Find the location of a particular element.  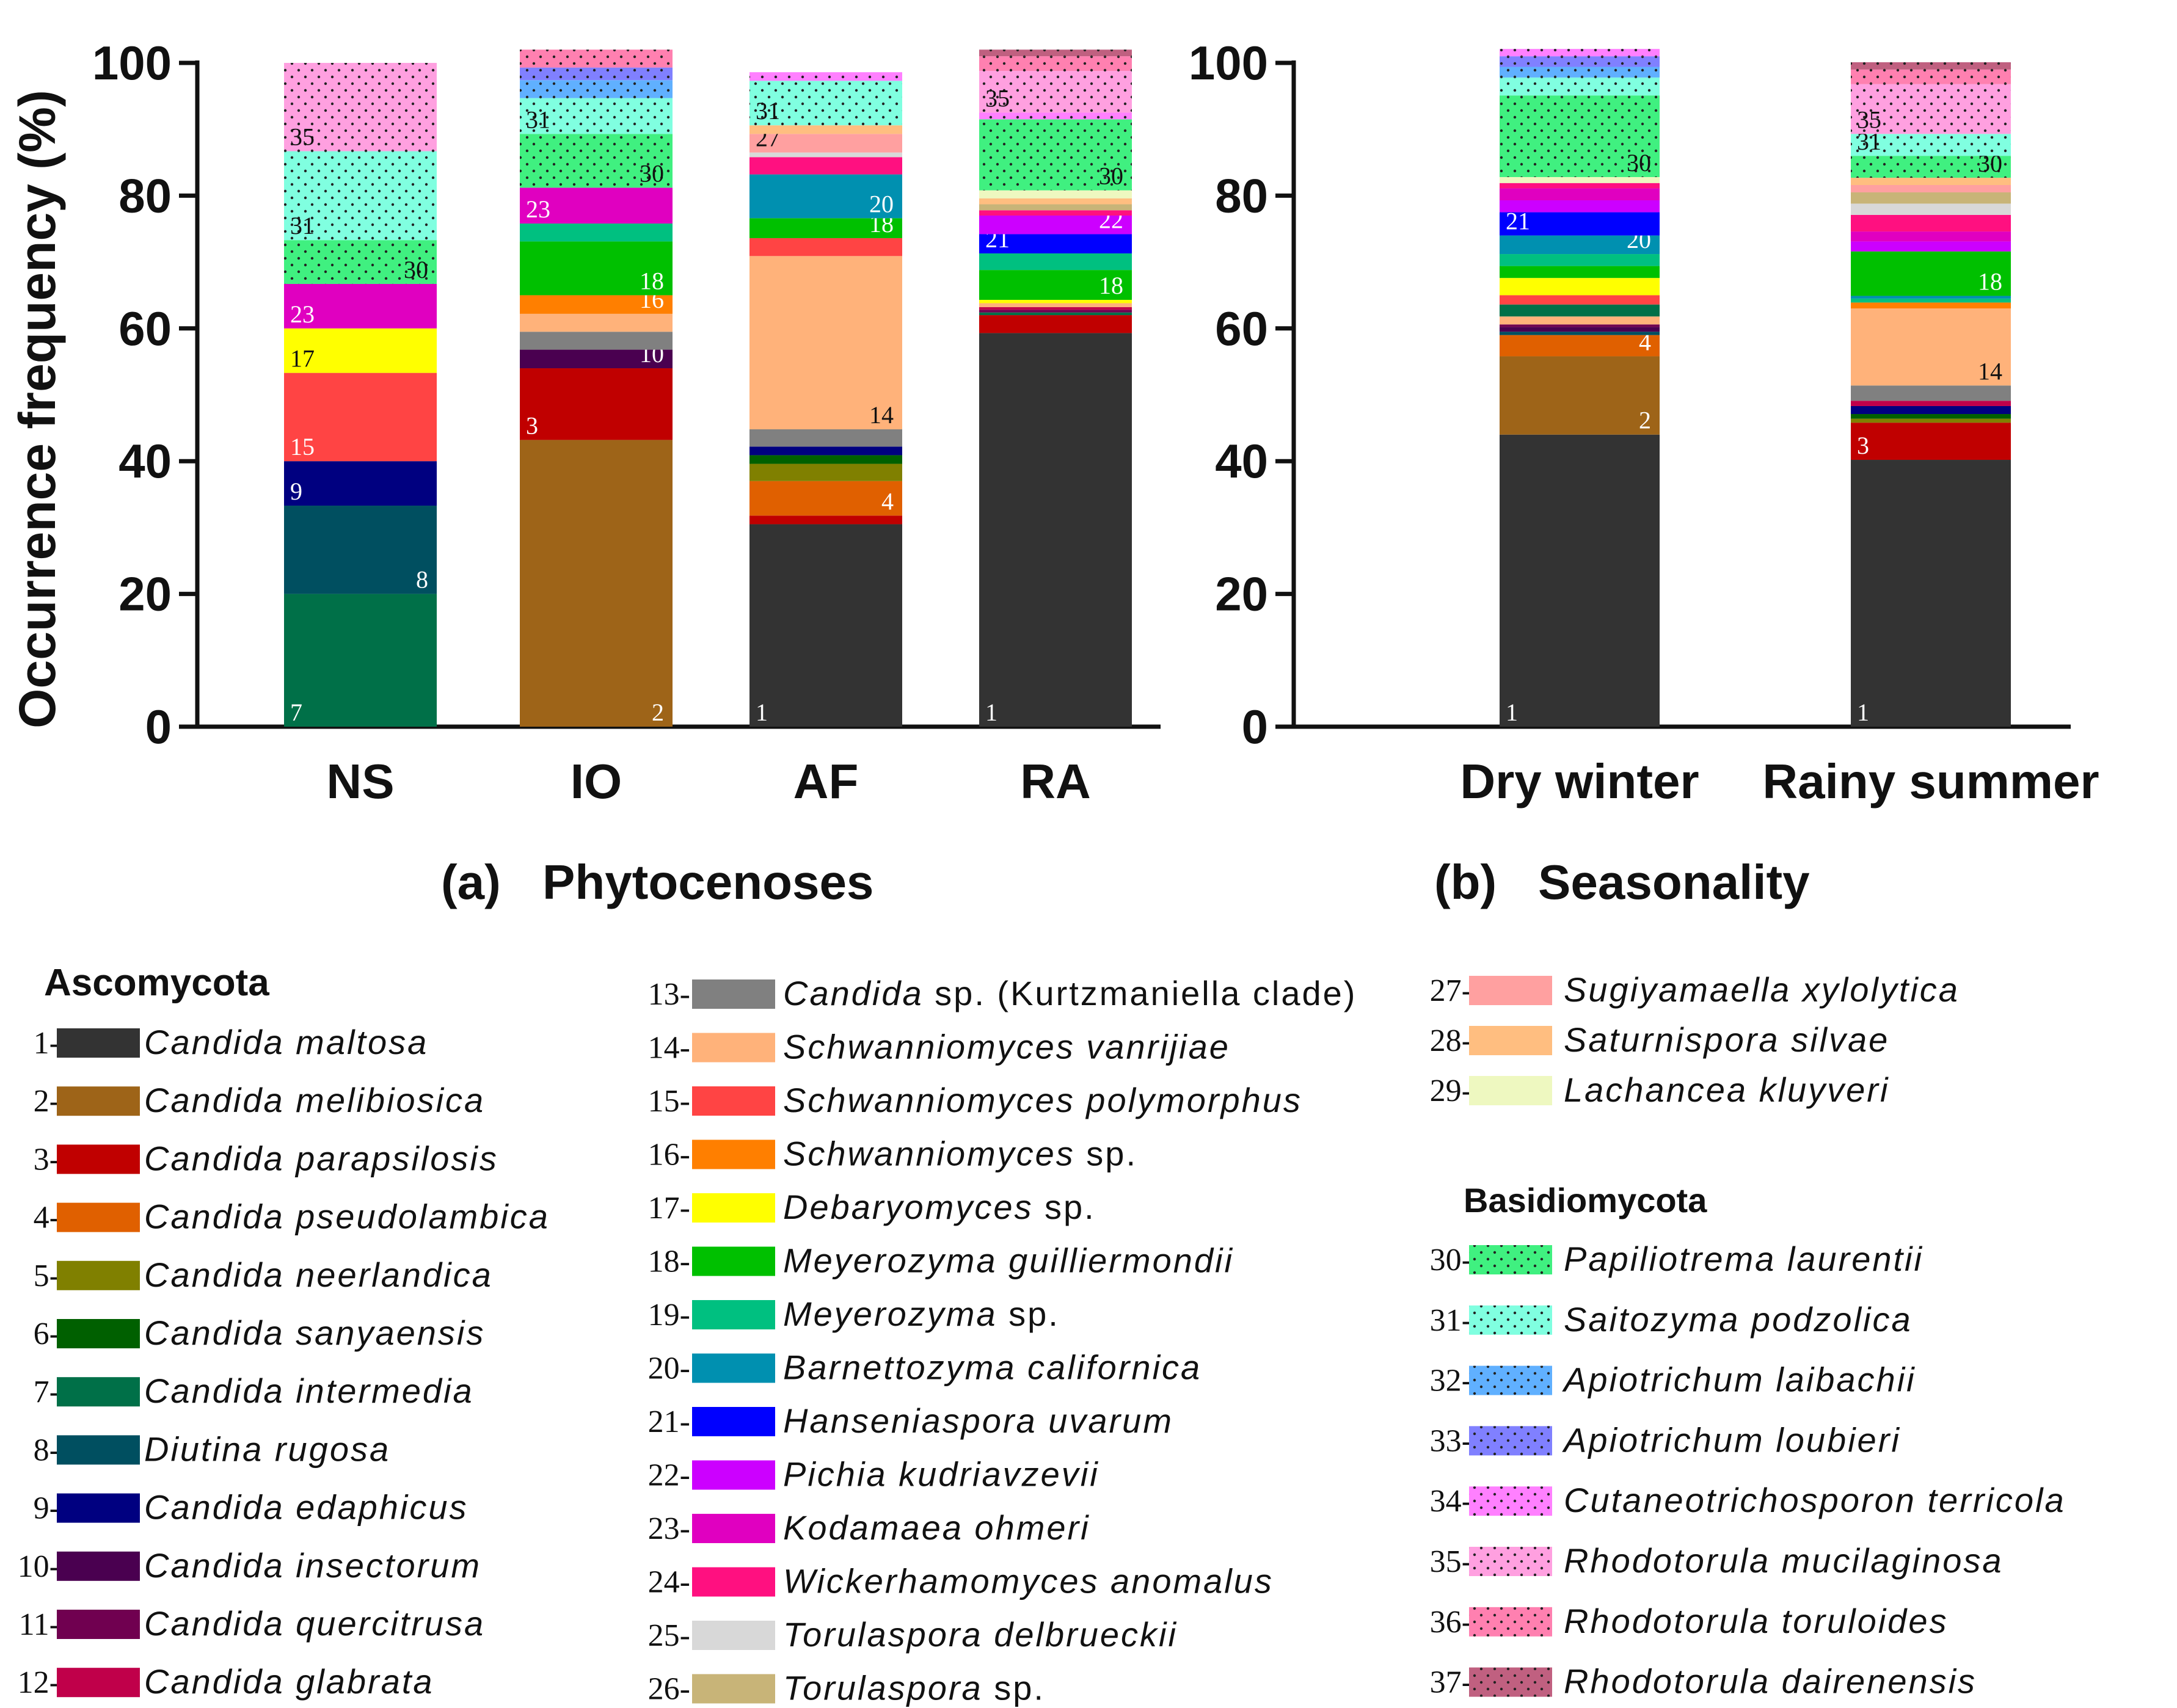

legend-number: 36- is located at coordinates (1451, 1623).